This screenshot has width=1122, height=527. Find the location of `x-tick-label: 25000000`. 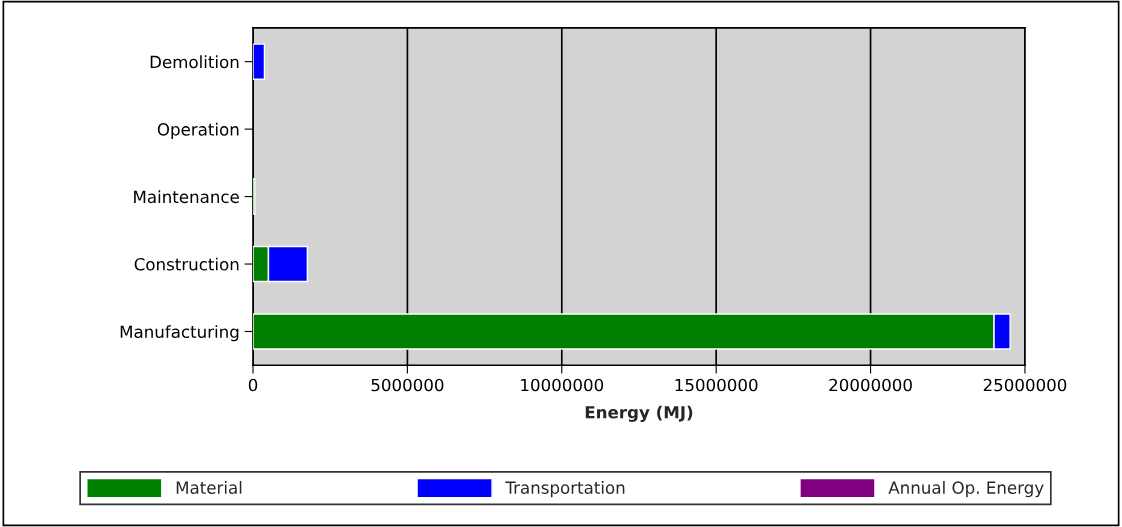

x-tick-label: 25000000 is located at coordinates (1025, 385).